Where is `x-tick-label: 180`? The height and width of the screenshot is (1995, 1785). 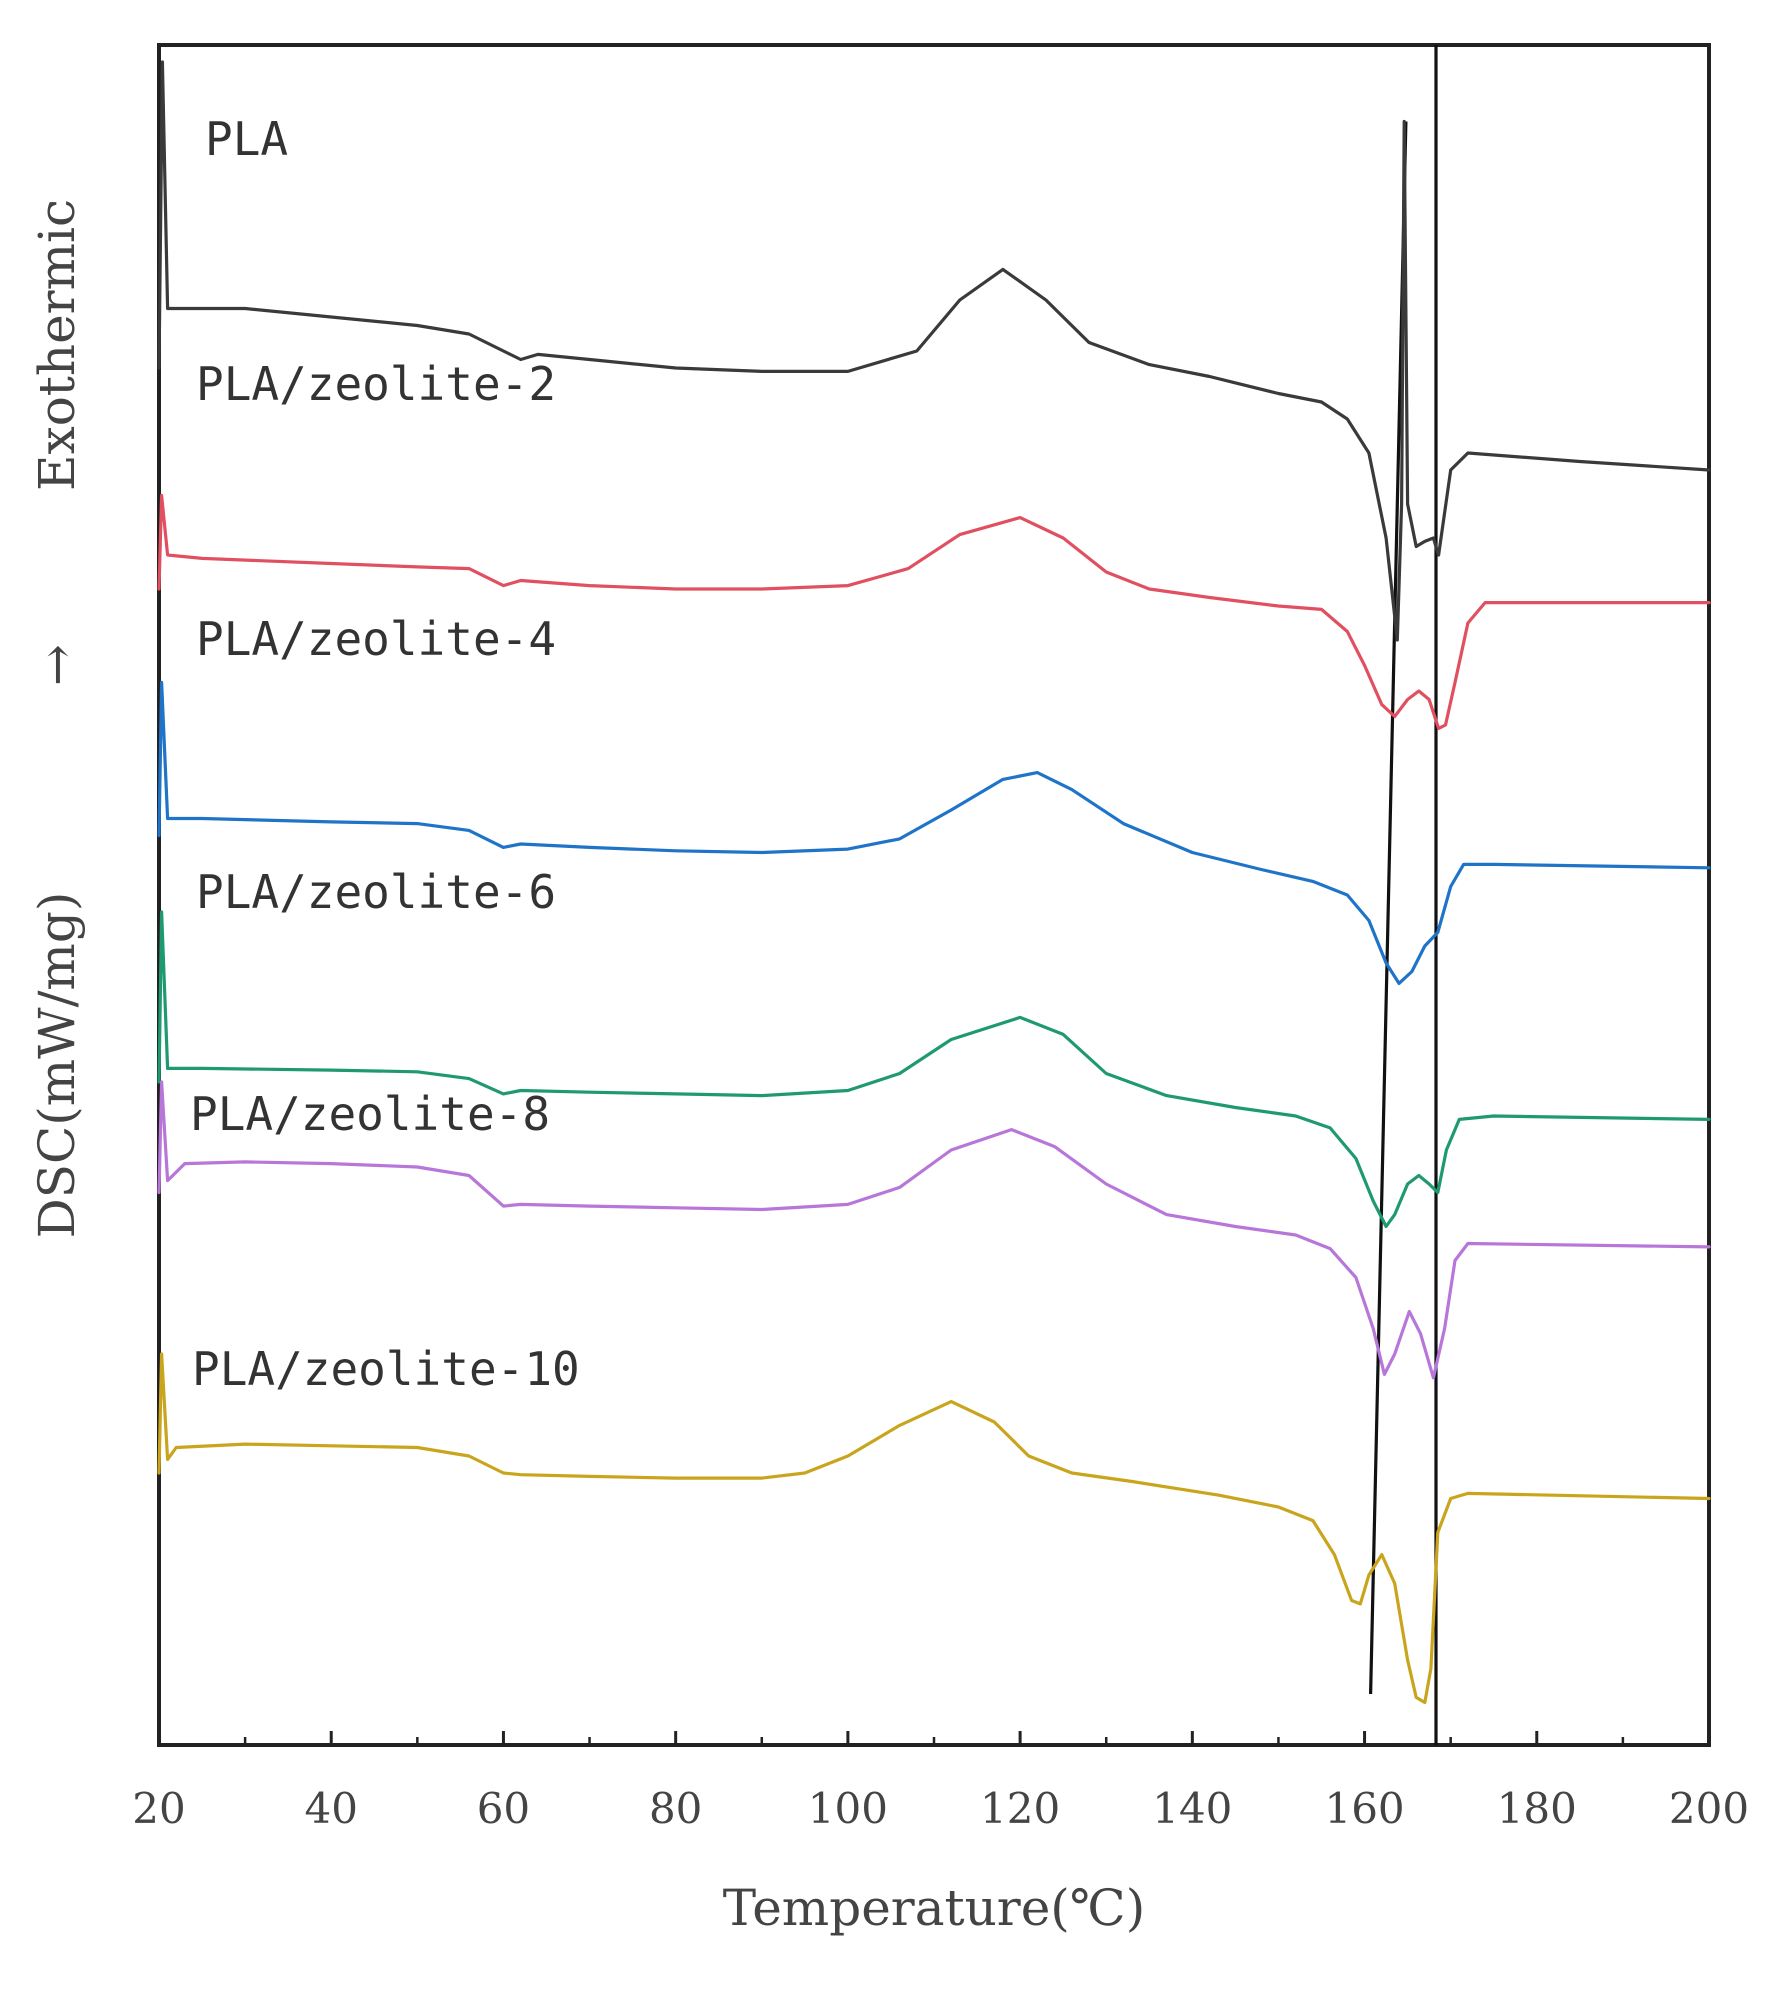 x-tick-label: 180 is located at coordinates (1537, 1808).